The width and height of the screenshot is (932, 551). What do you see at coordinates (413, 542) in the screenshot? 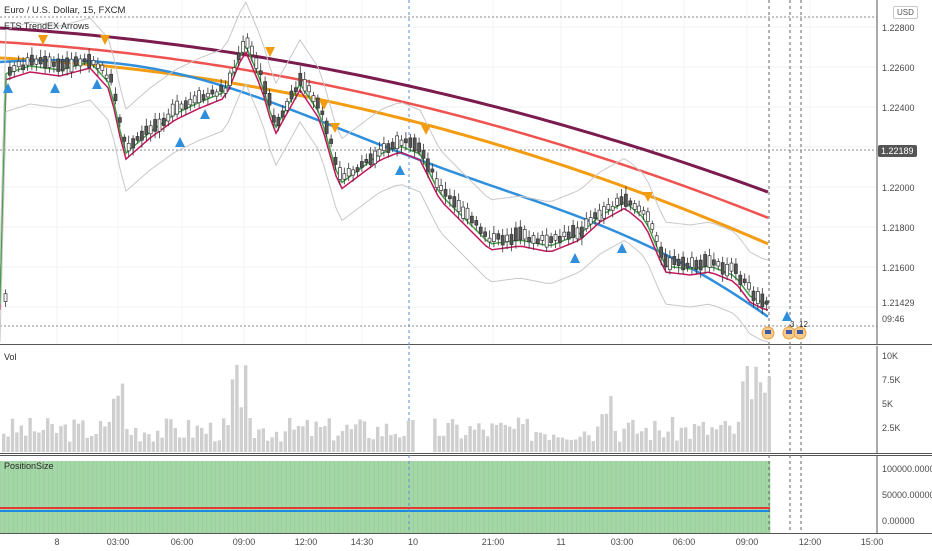
I see `time-label-7: 10` at bounding box center [413, 542].